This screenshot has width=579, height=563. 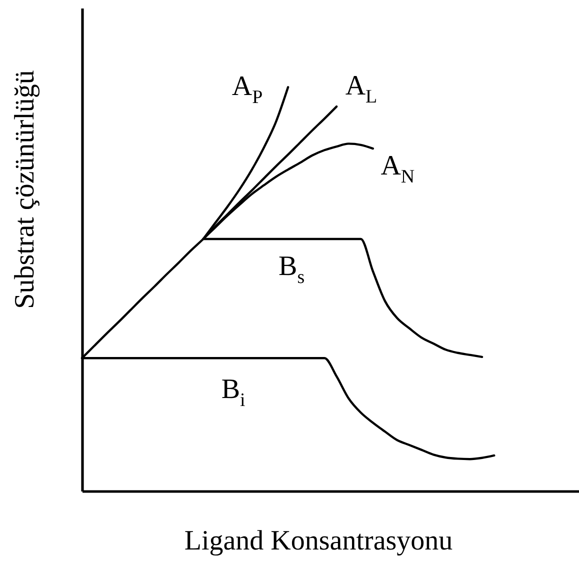 What do you see at coordinates (25, 189) in the screenshot?
I see `y-axis-title: Substrat çözünürlüğü` at bounding box center [25, 189].